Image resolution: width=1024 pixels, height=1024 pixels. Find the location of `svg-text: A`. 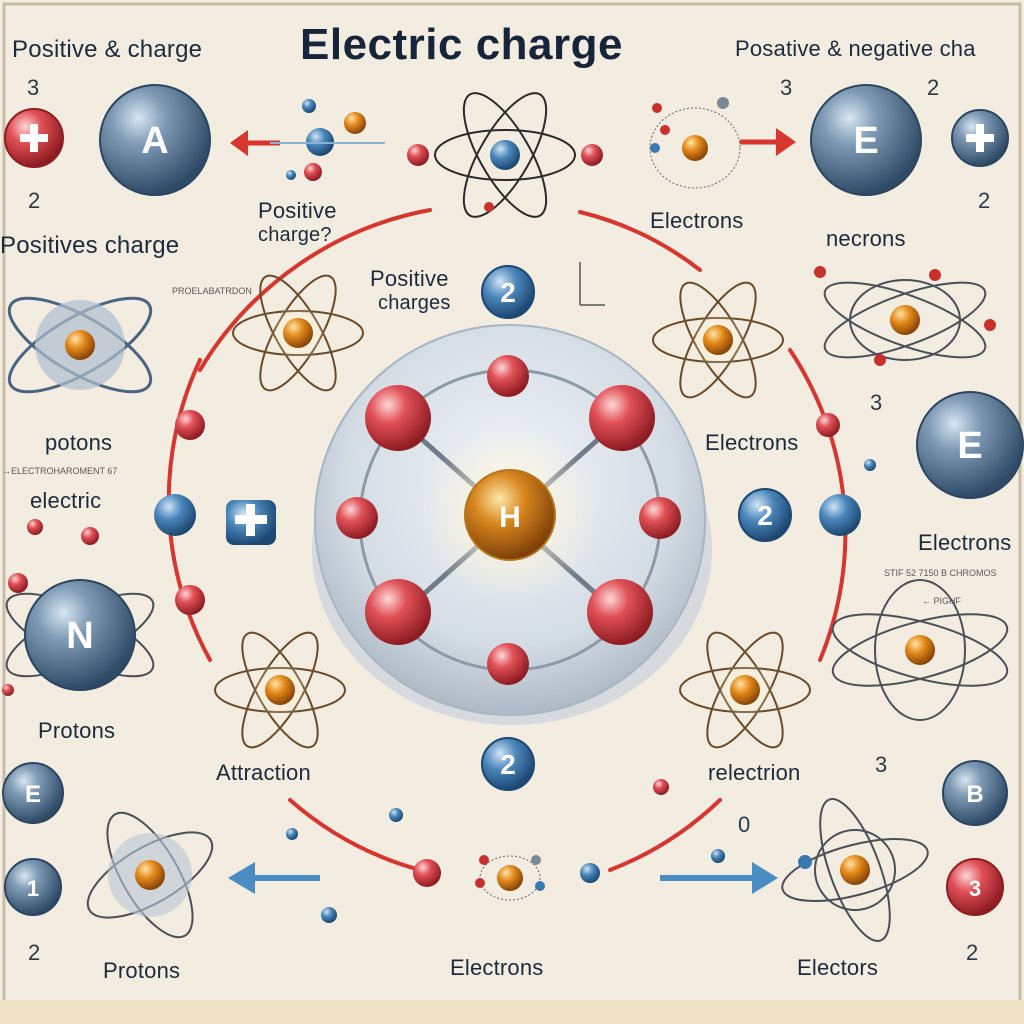

svg-text: A is located at coordinates (154, 141).